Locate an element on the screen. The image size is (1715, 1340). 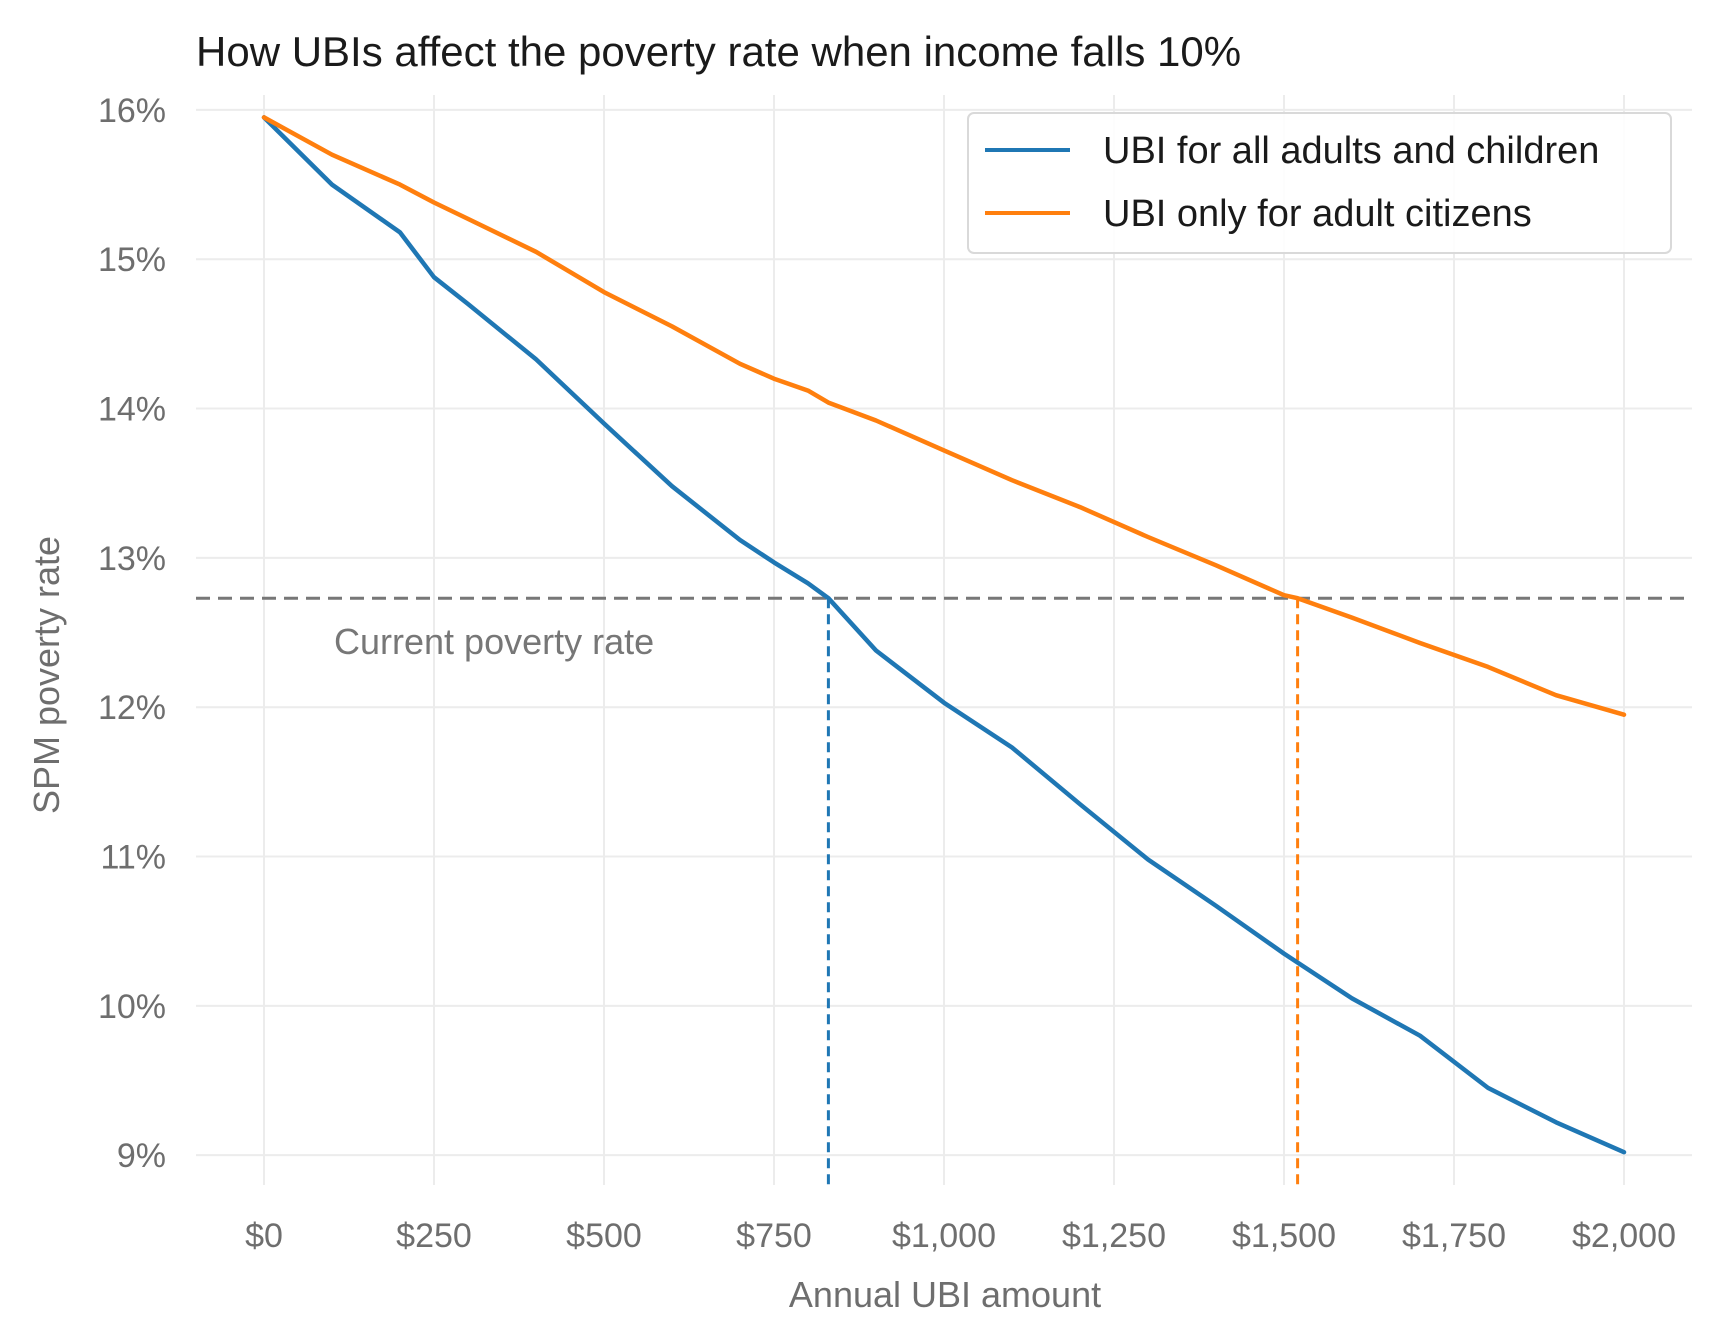
y-tick-label: 11% is located at coordinates (133, 858).